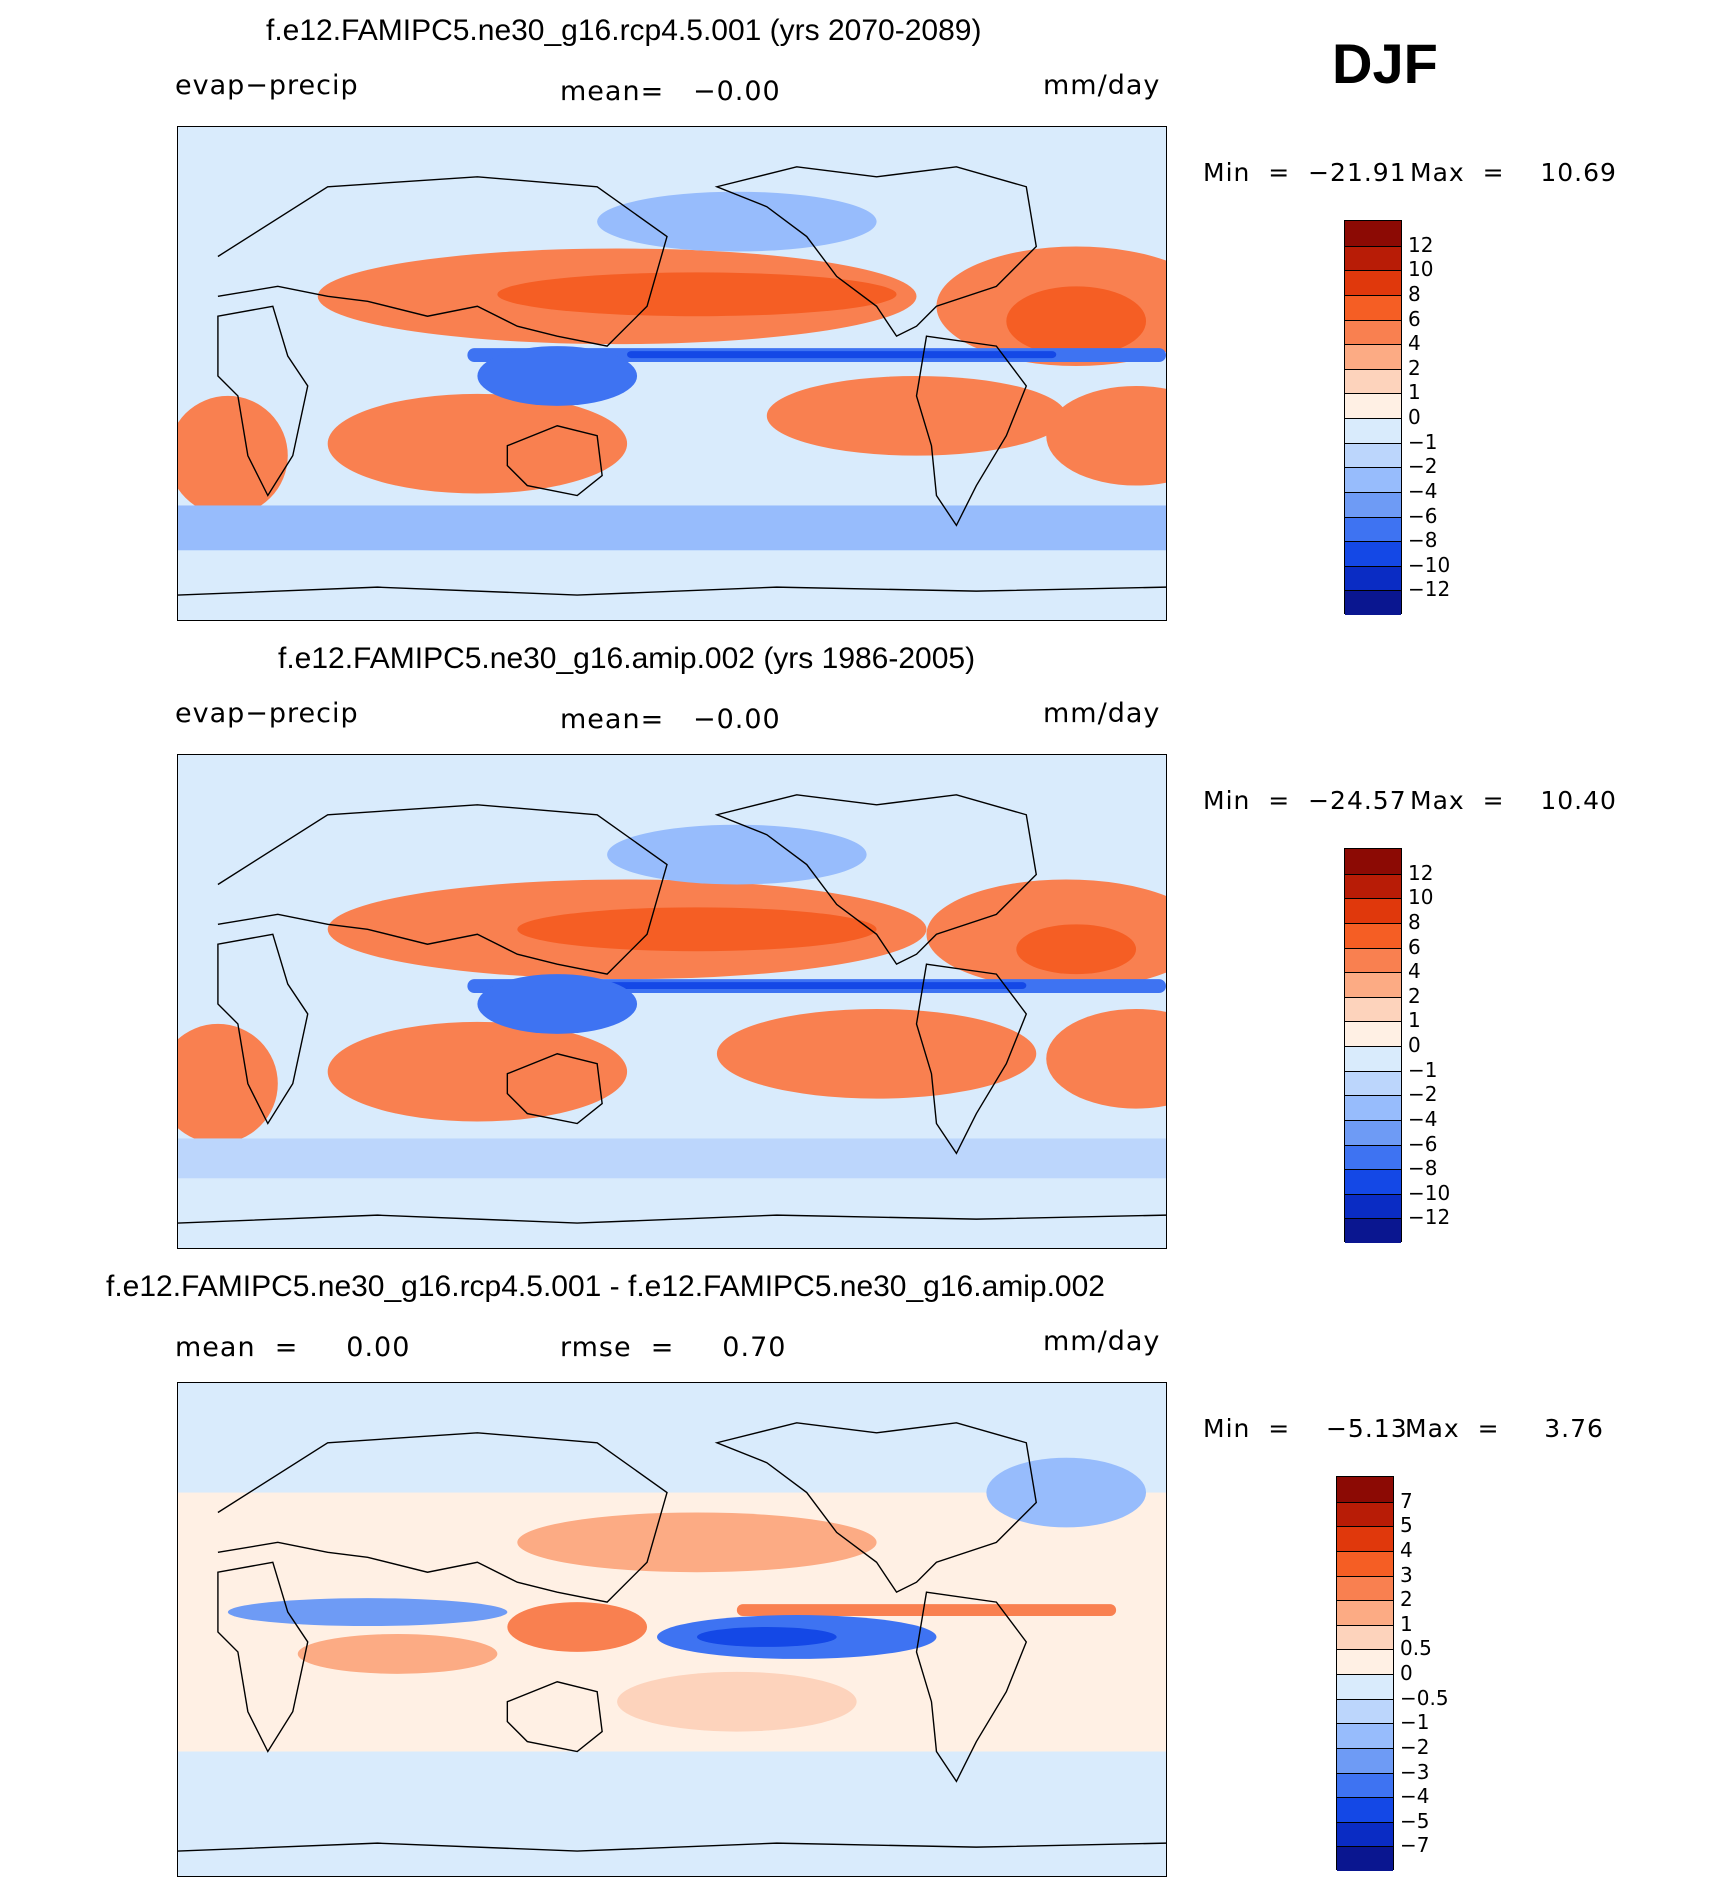 The height and width of the screenshot is (1880, 1710). I want to click on panel2-units-label: mm/day, so click(1102, 713).